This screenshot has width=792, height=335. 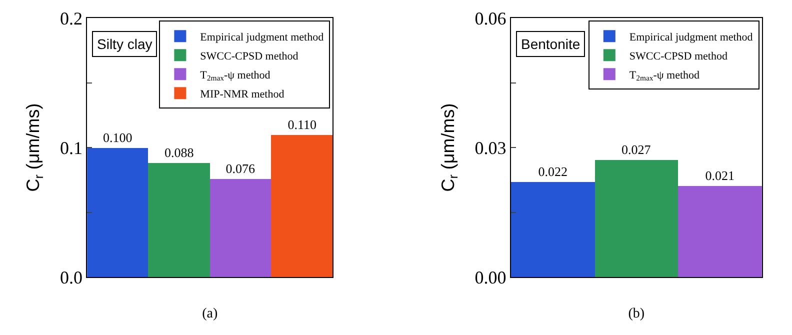 What do you see at coordinates (719, 175) in the screenshot?
I see `data-label: 0.021` at bounding box center [719, 175].